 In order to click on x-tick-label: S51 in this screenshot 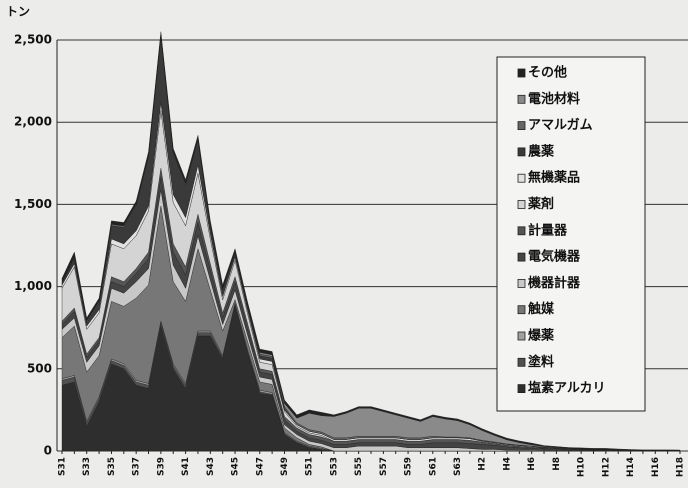, I will do `click(310, 466)`.